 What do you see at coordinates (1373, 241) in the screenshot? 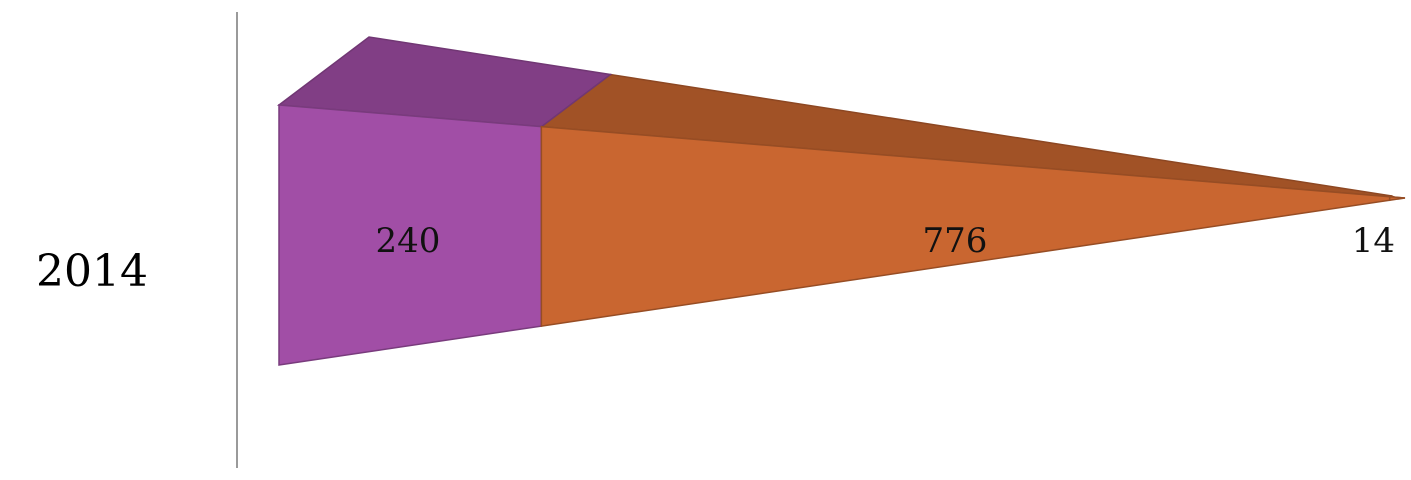
I see `data-label-2: 14` at bounding box center [1373, 241].